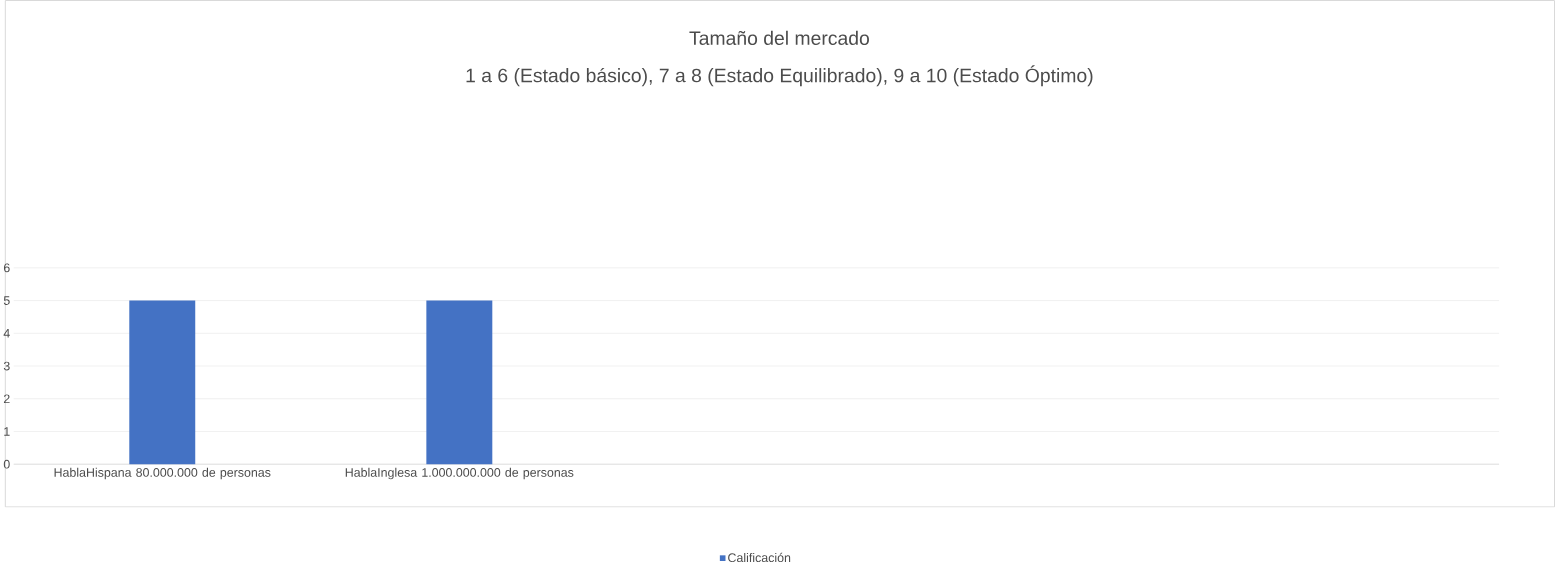  I want to click on chart-subtitle: 1 a 6 (Estado básico), 7 a 8 (Estado Equilibrado), 9 a 10 (Estado Óptimo), so click(779, 75).